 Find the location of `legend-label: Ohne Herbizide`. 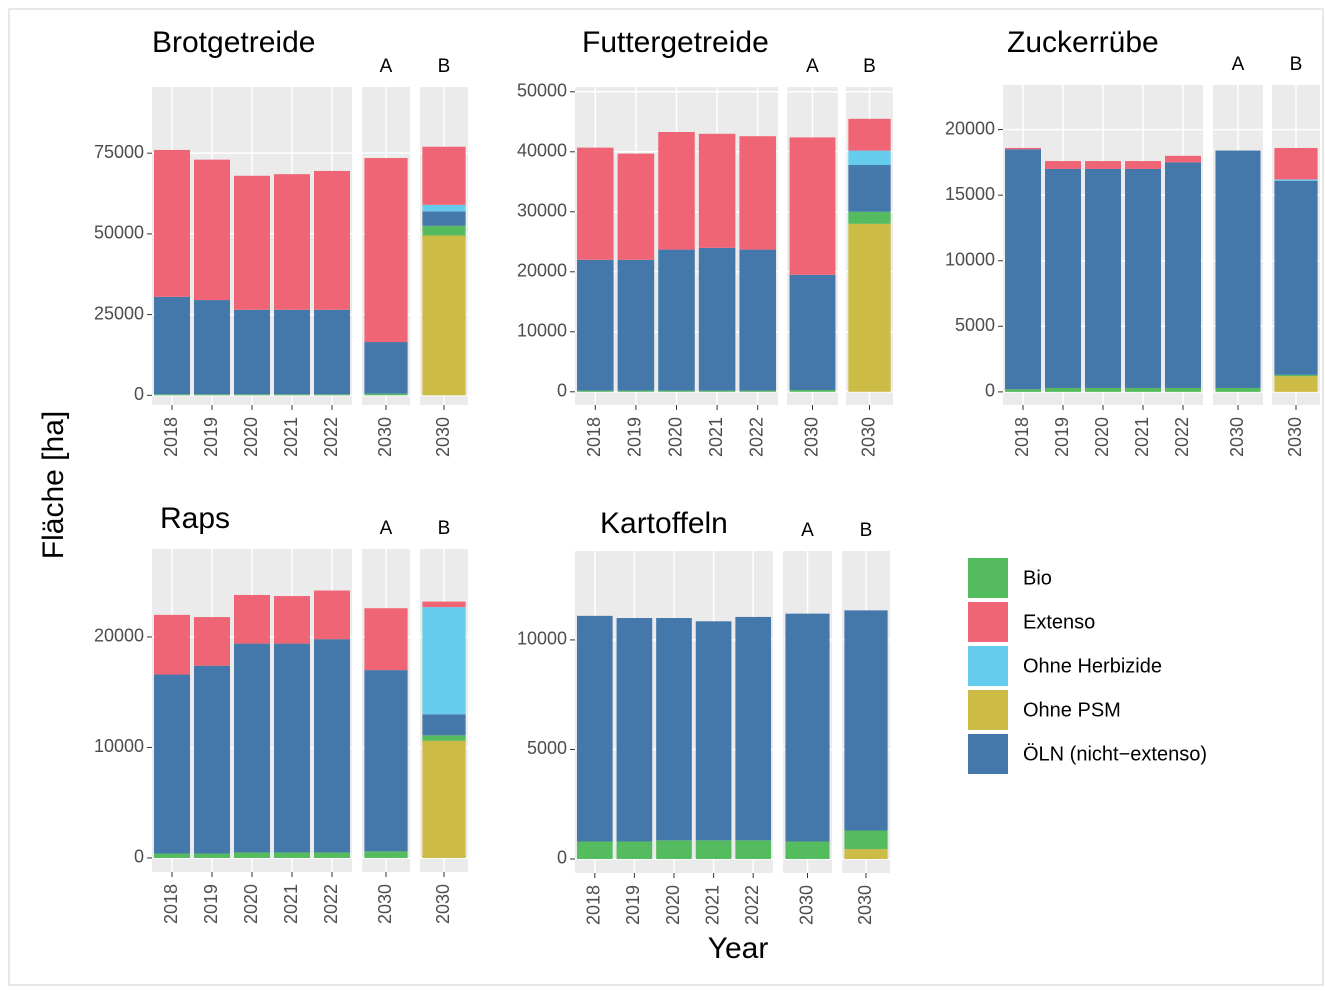

legend-label: Ohne Herbizide is located at coordinates (1092, 666).